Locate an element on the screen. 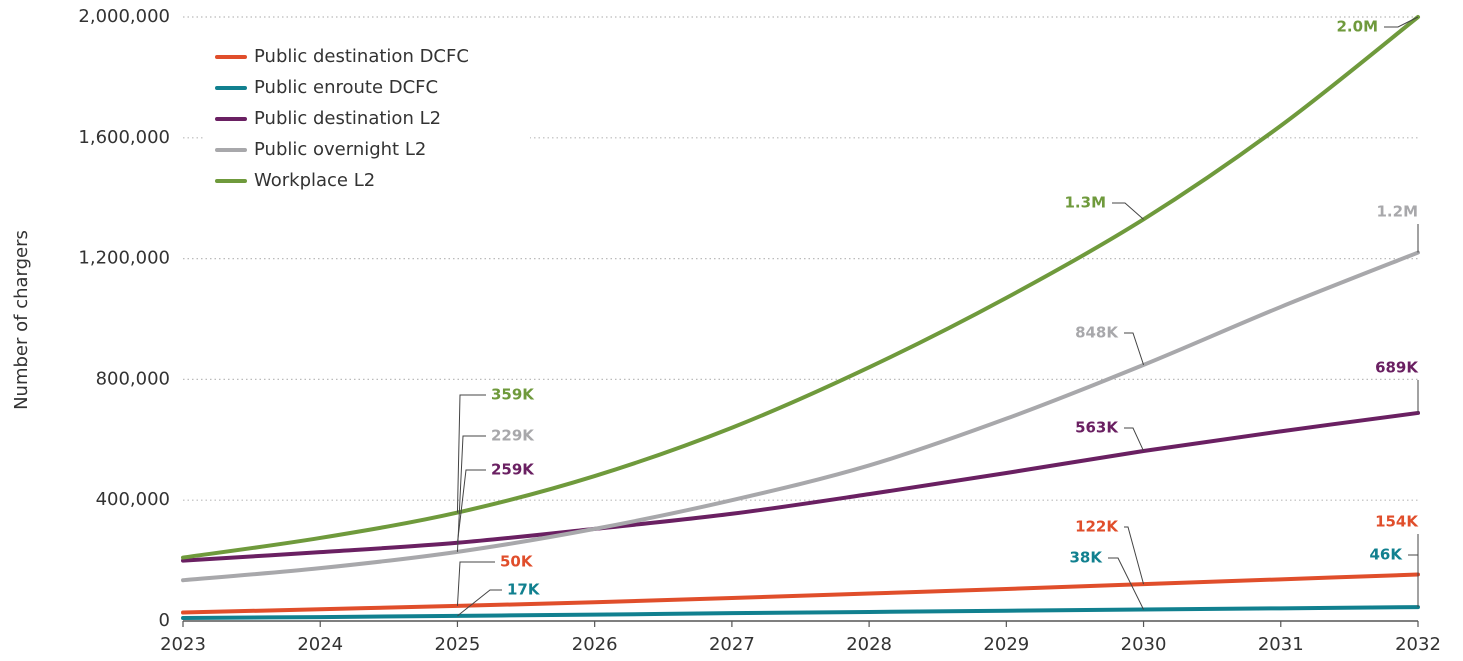  y-tick-label: 800,000 is located at coordinates (133, 378).